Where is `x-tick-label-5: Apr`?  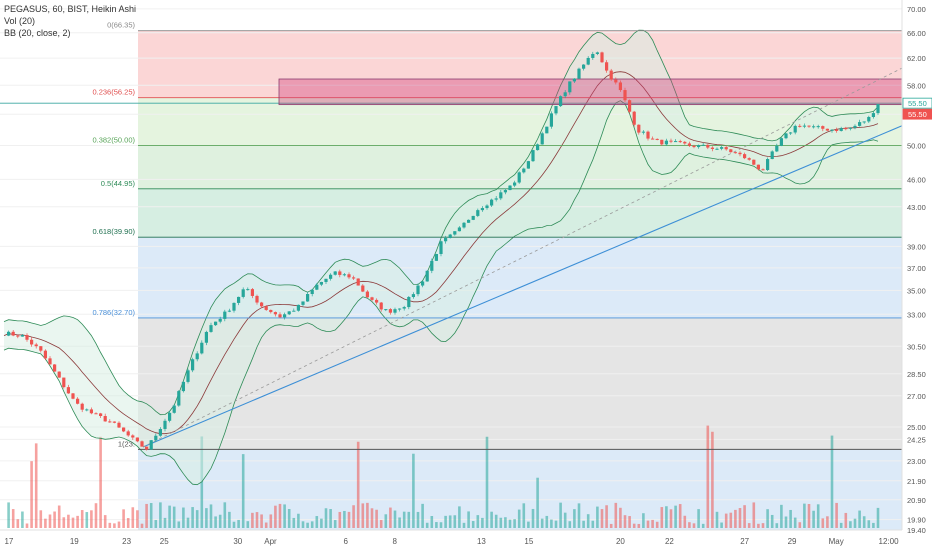 x-tick-label-5: Apr is located at coordinates (270, 541).